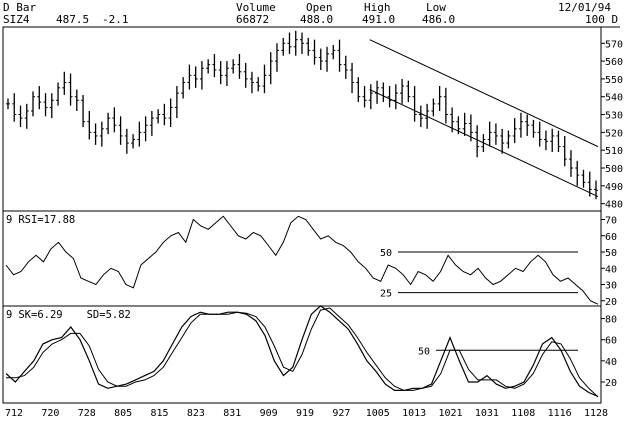 This screenshot has width=626, height=422. I want to click on stoch-axis-tick-label: 40, so click(611, 362).